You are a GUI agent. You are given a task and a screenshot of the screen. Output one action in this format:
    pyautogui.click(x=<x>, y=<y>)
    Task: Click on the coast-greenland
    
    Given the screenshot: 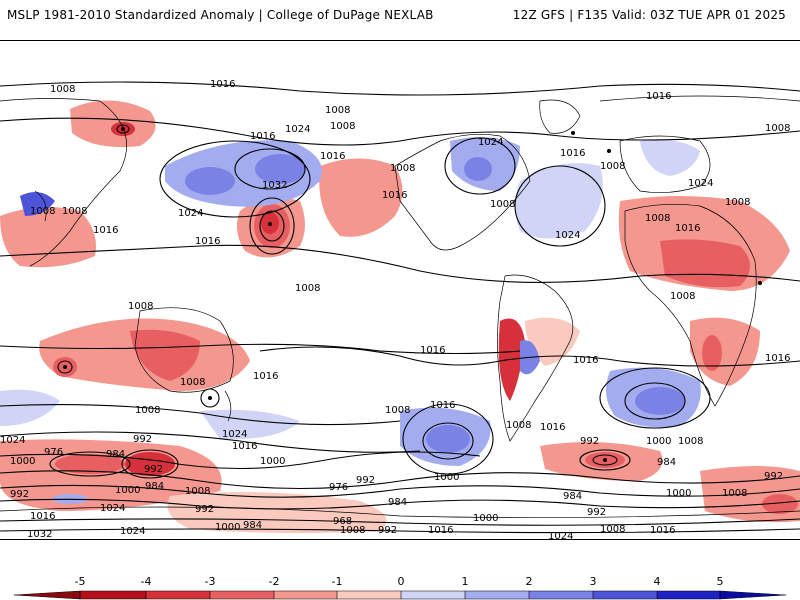 What is the action you would take?
    pyautogui.click(x=560, y=116)
    